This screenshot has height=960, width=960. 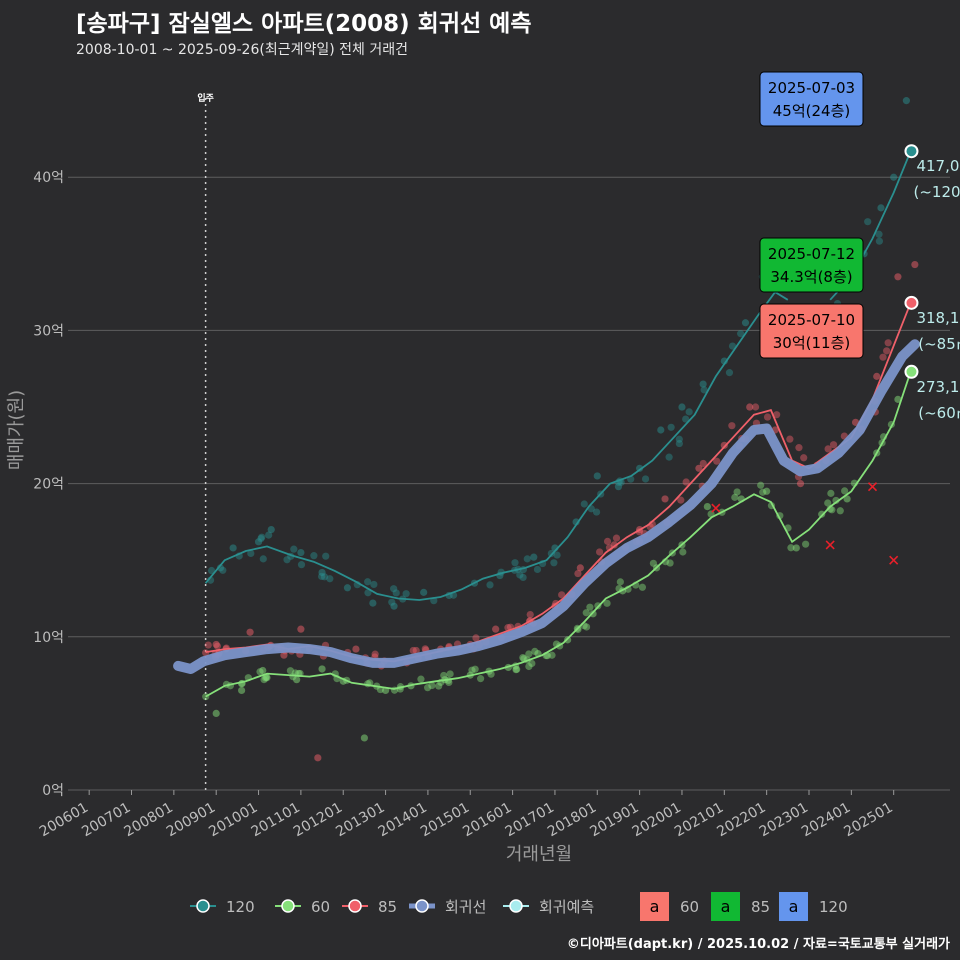 What do you see at coordinates (566, 907) in the screenshot?
I see `legend-label: 회귀예측` at bounding box center [566, 907].